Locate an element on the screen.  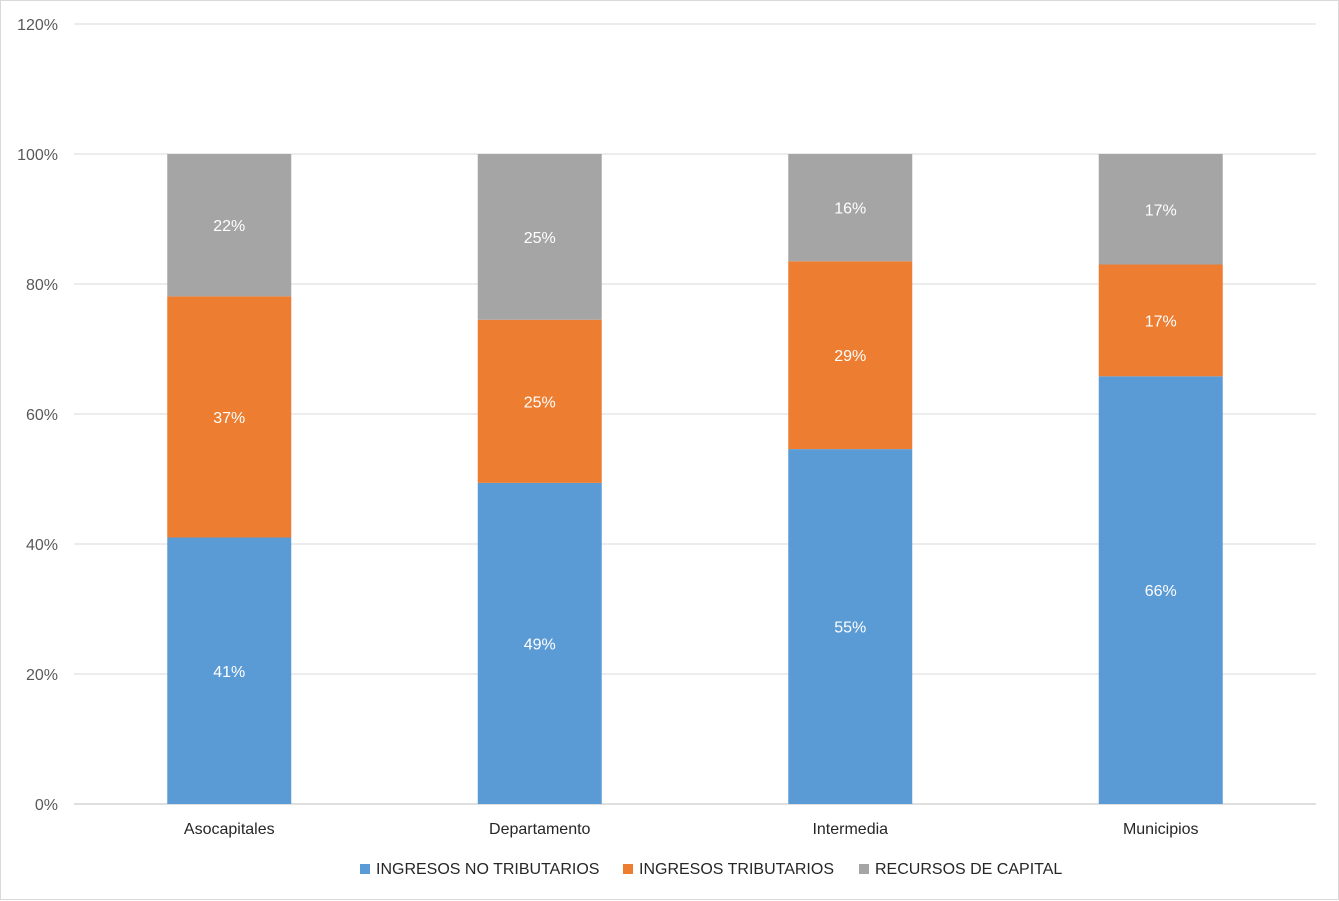
data-label: 16% is located at coordinates (850, 209).